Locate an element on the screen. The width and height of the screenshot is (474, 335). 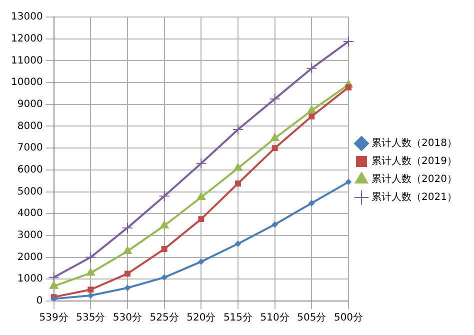
y-tick-label: 11000 is located at coordinates (27, 60).